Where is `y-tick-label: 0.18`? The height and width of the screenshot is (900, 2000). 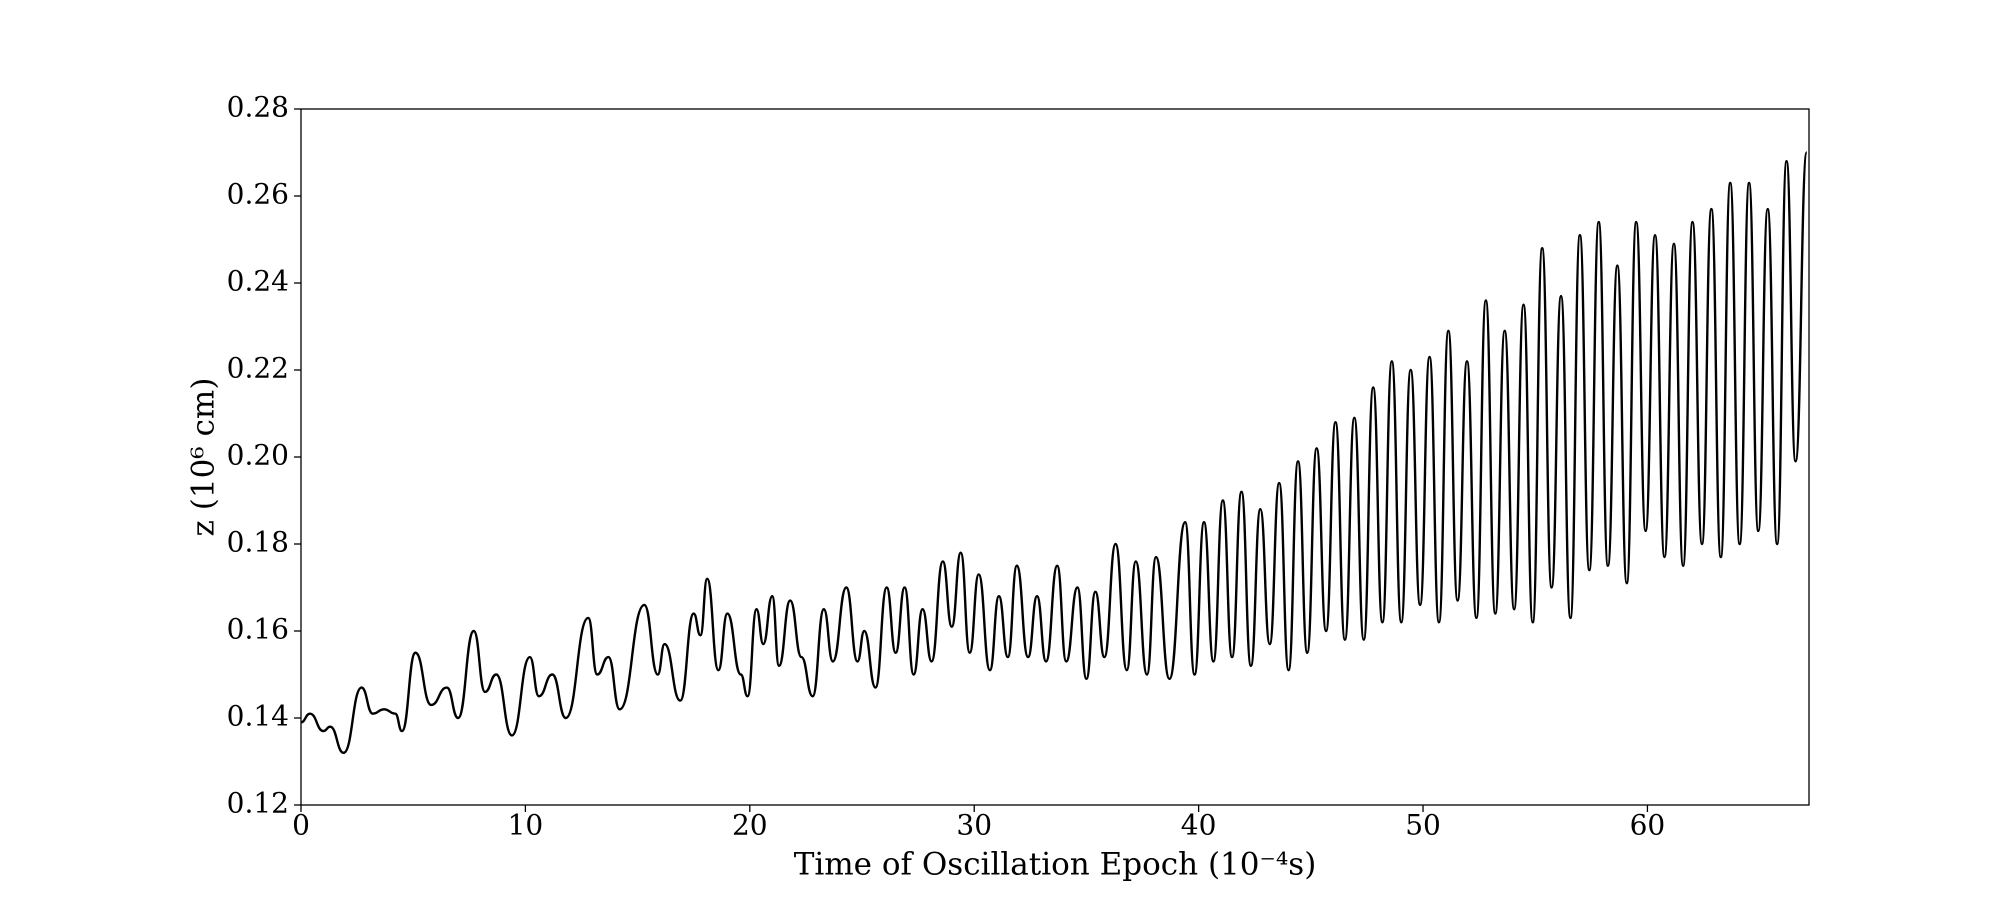 y-tick-label: 0.18 is located at coordinates (258, 542).